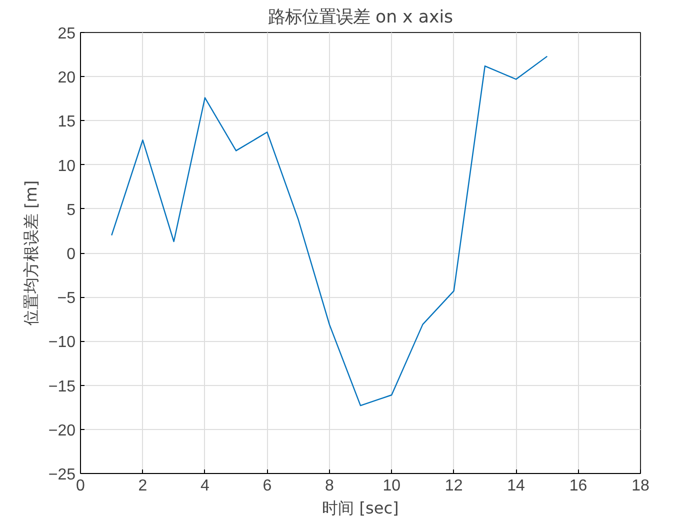 The height and width of the screenshot is (525, 700). I want to click on y-tick-label: 5, so click(71, 210).